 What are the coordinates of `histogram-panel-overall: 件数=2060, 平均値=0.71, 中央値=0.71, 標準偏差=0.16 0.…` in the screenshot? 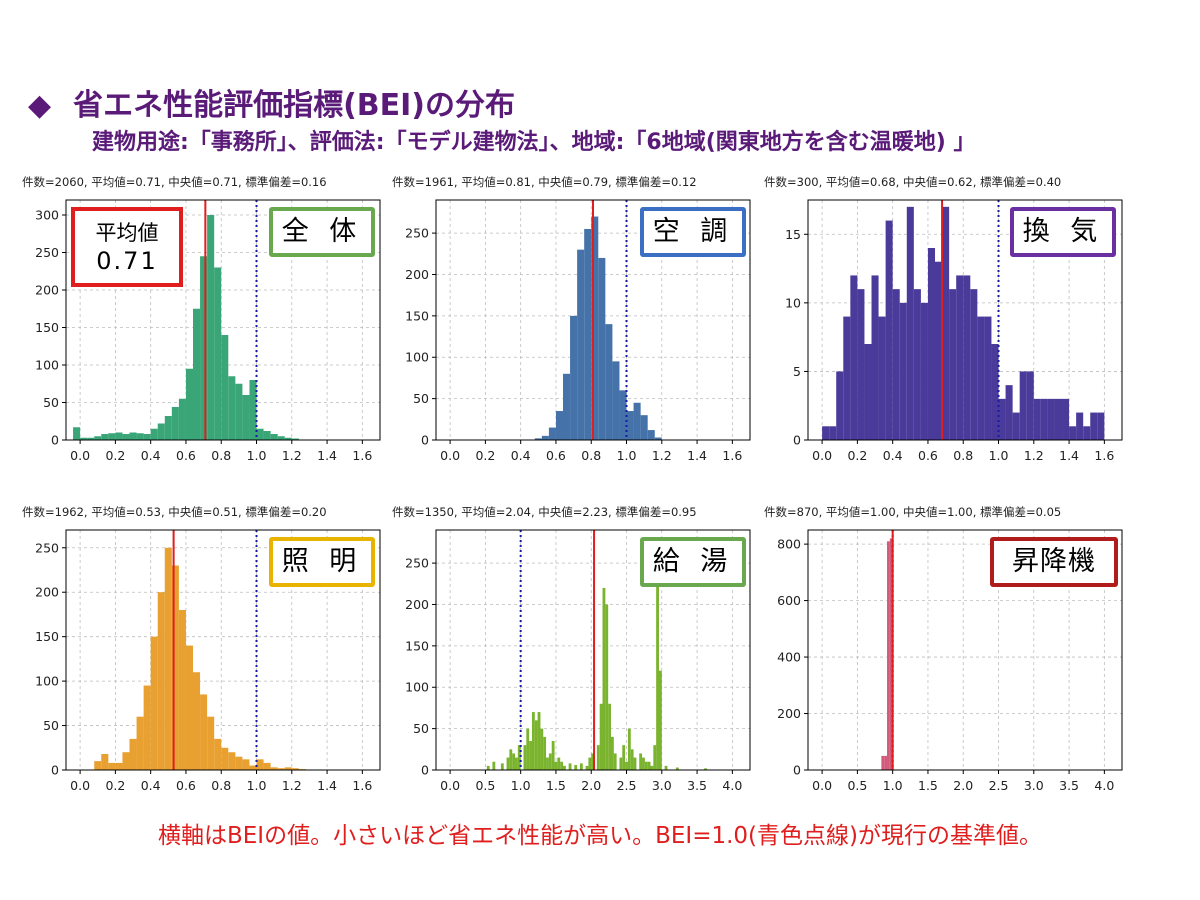 It's located at (210, 330).